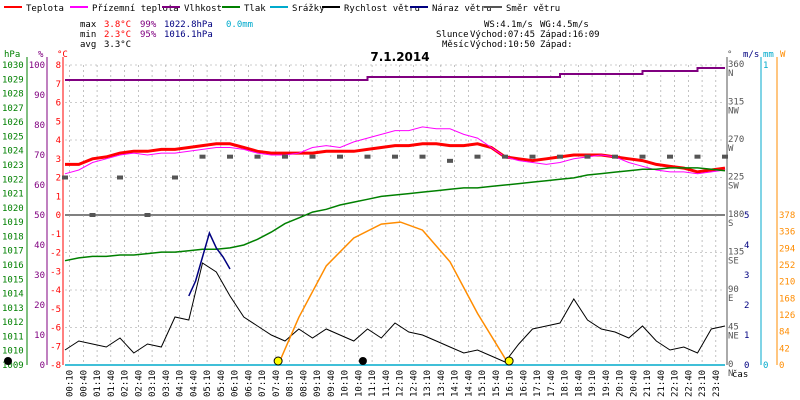 The width and height of the screenshot is (800, 400). I want to click on temp-tick-label: 4, so click(58, 141).